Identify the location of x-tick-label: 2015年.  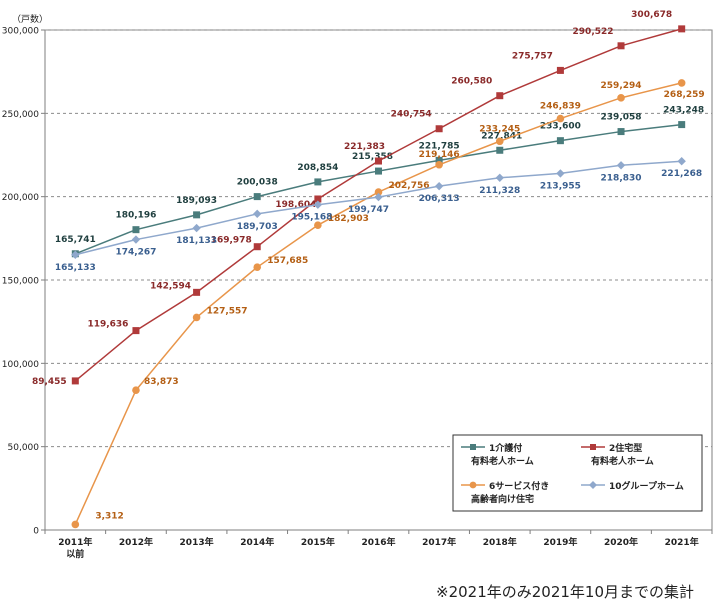
(318, 542).